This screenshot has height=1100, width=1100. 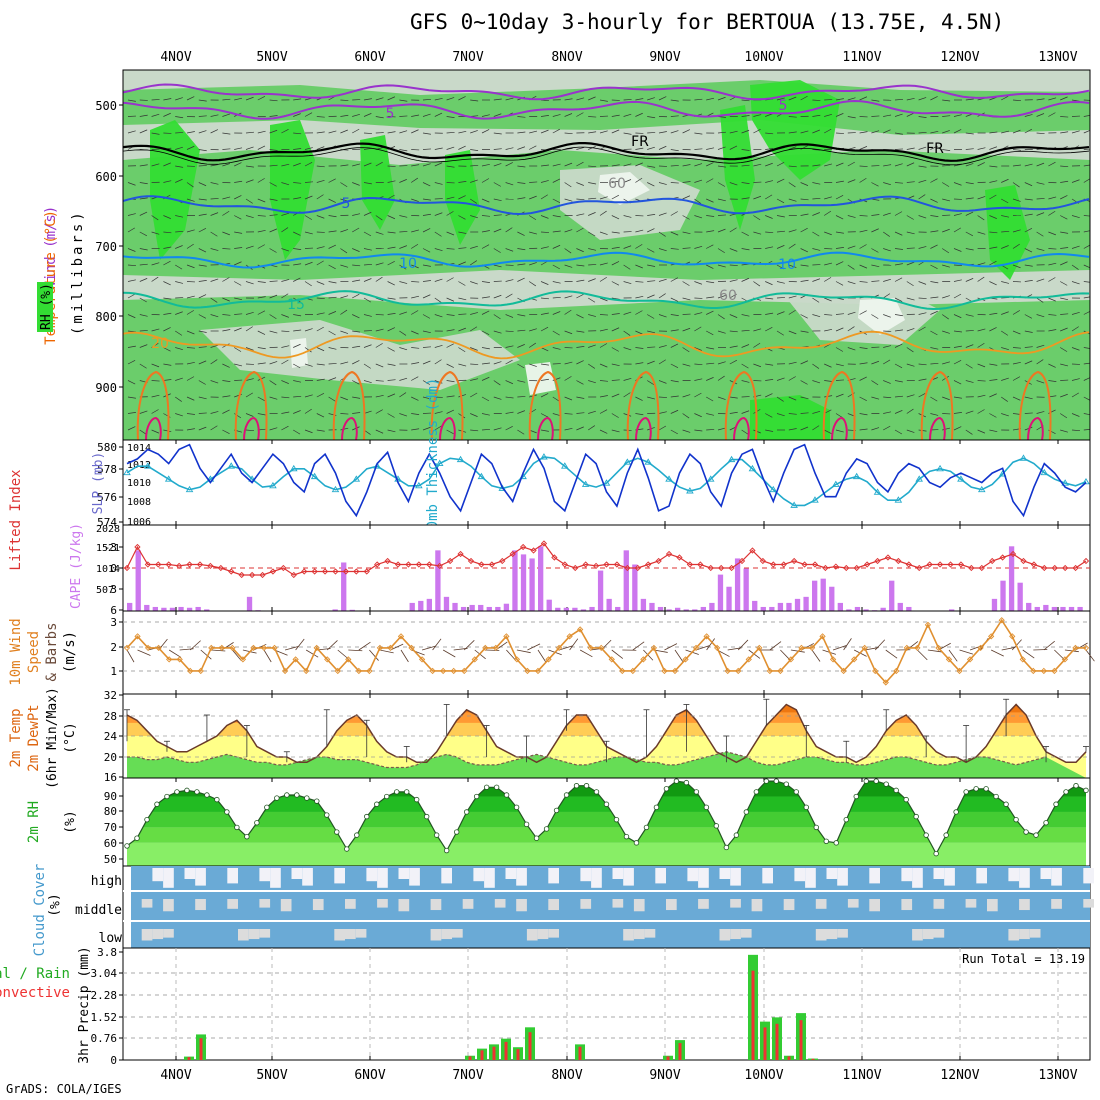 I want to click on li-tick: -3, so click(x=110, y=547).